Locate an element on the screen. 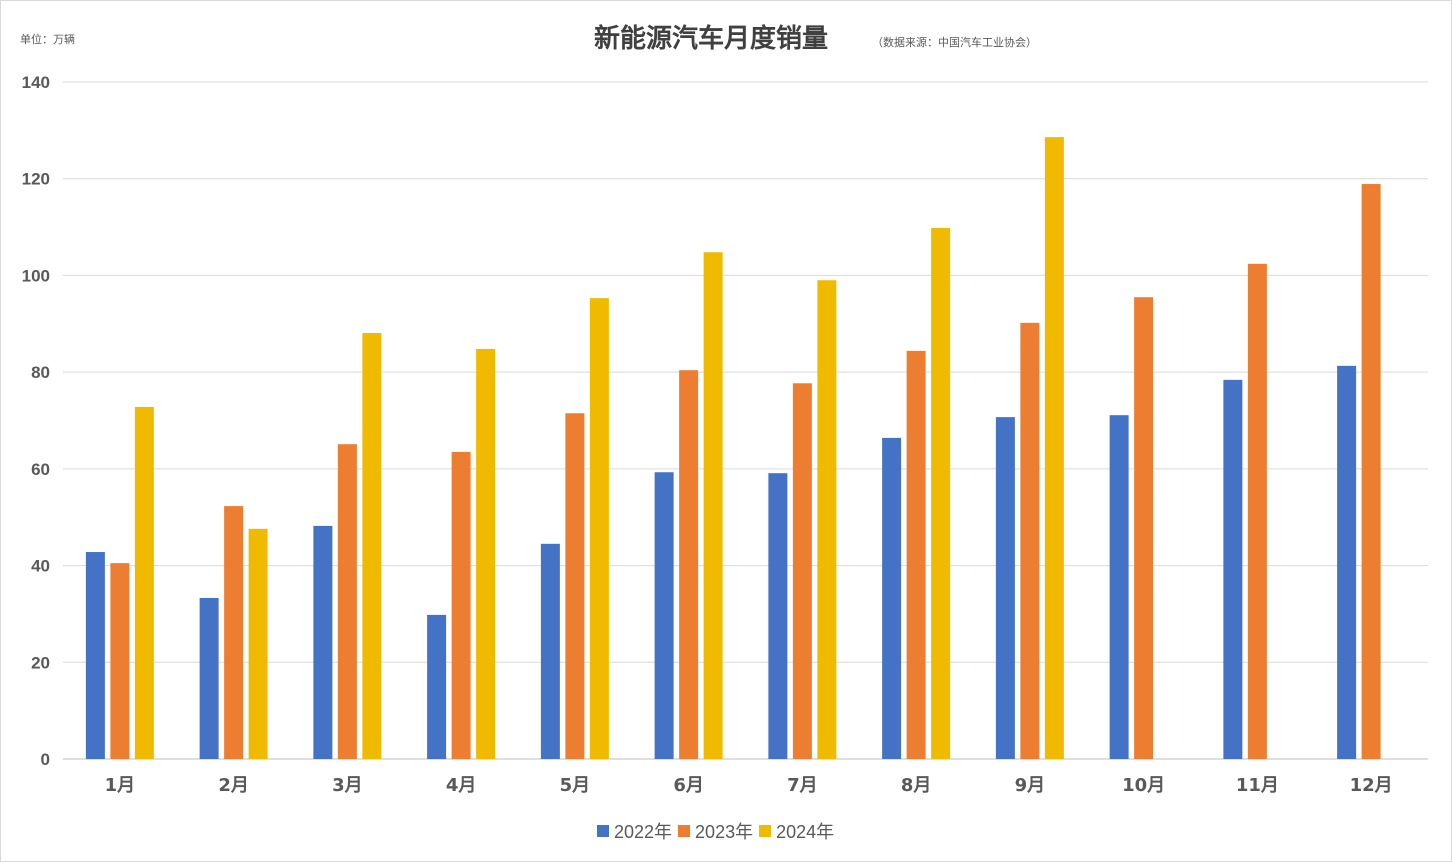 This screenshot has width=1452, height=862. bar-2022年-8月 is located at coordinates (892, 598).